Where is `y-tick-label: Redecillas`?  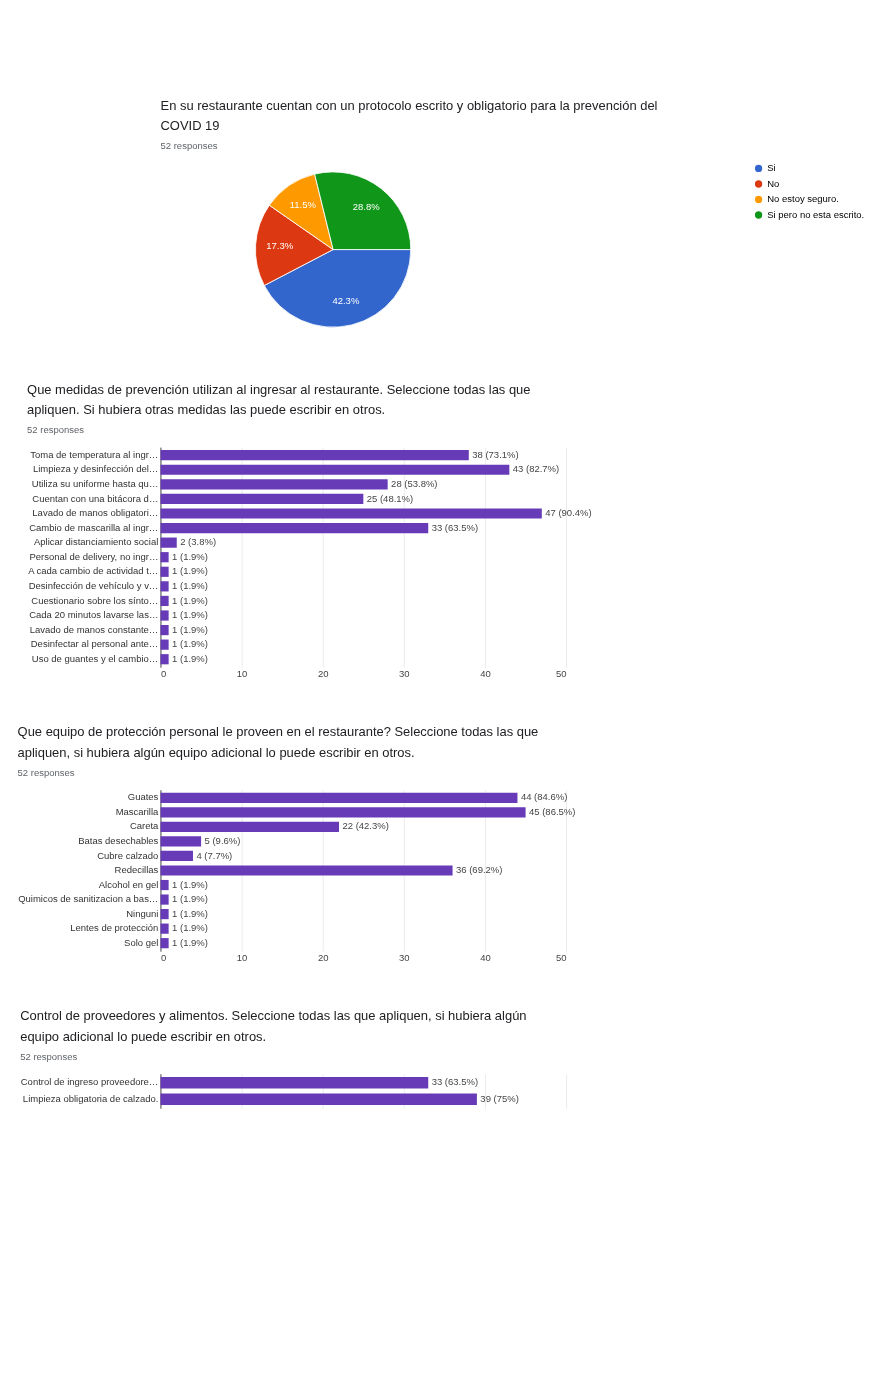
y-tick-label: Redecillas is located at coordinates (136, 870).